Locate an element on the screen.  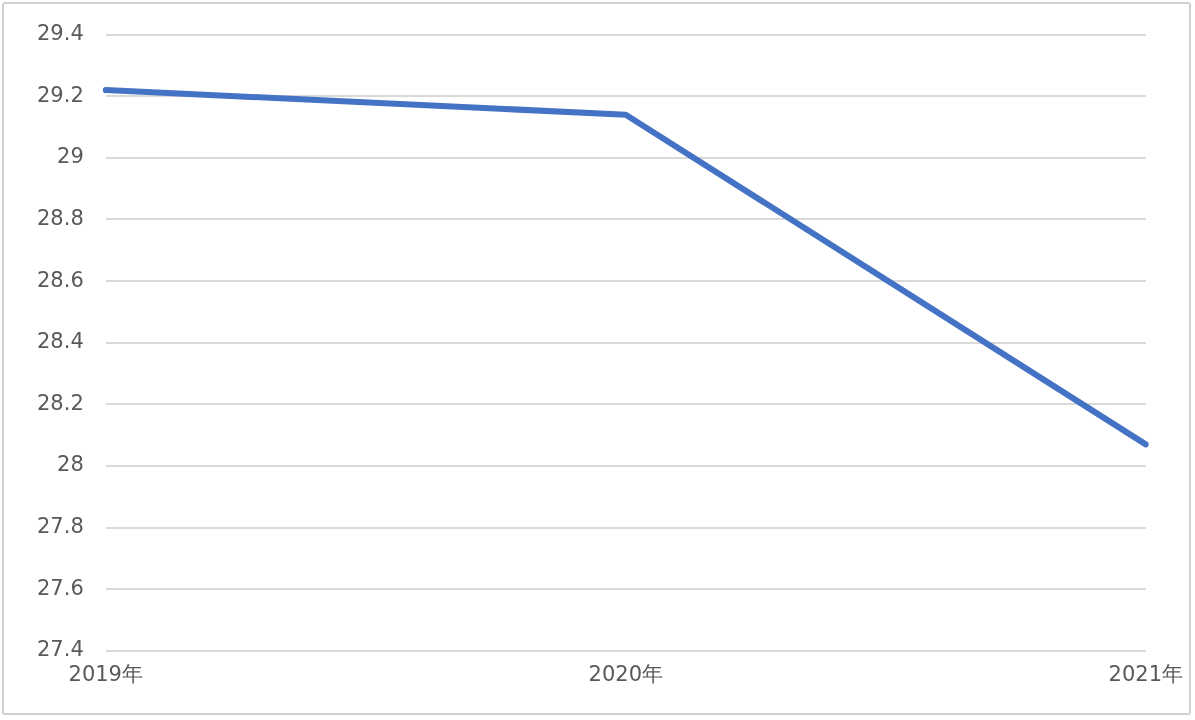
y-tick-label: 29 is located at coordinates (70, 156).